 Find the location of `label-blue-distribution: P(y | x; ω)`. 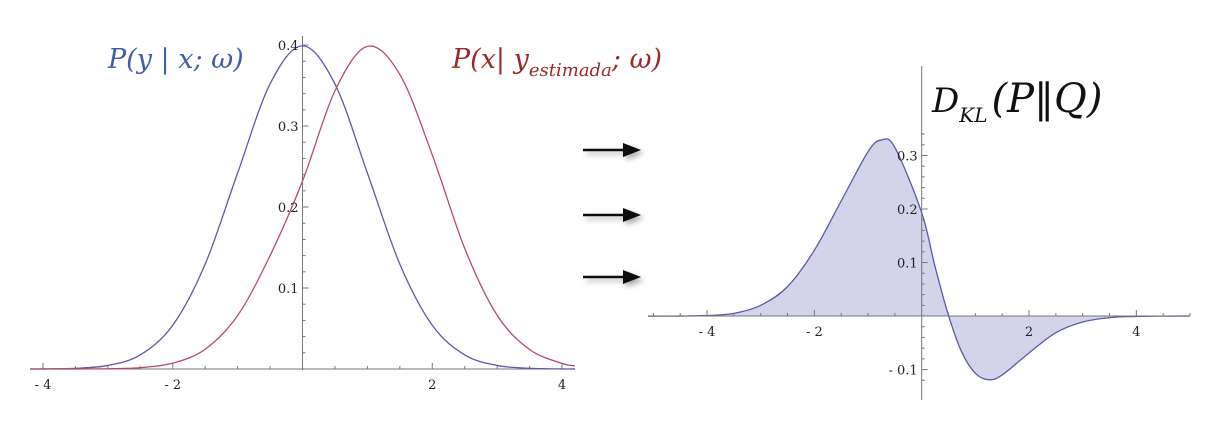

label-blue-distribution: P(y | x; ω) is located at coordinates (175, 59).